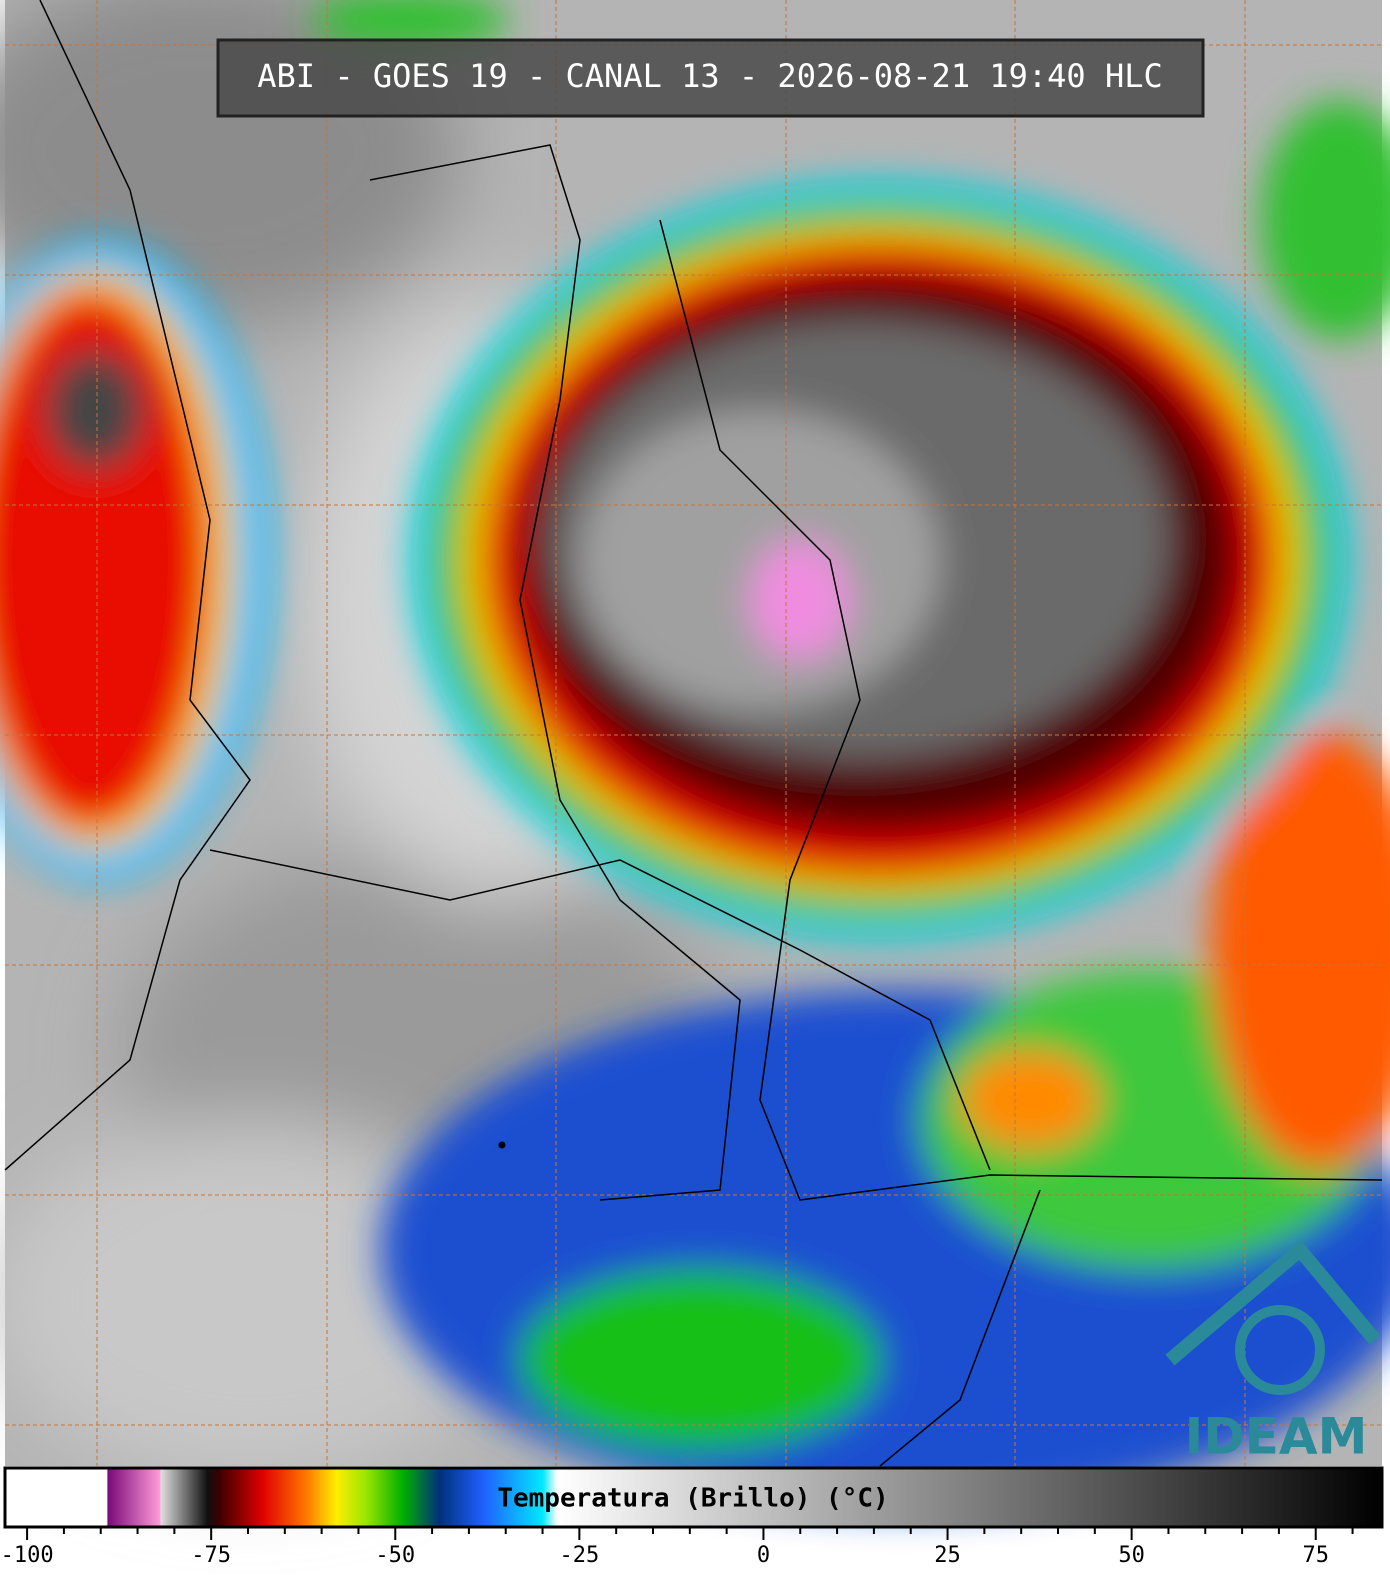  What do you see at coordinates (947, 1555) in the screenshot?
I see `tick-label: 25` at bounding box center [947, 1555].